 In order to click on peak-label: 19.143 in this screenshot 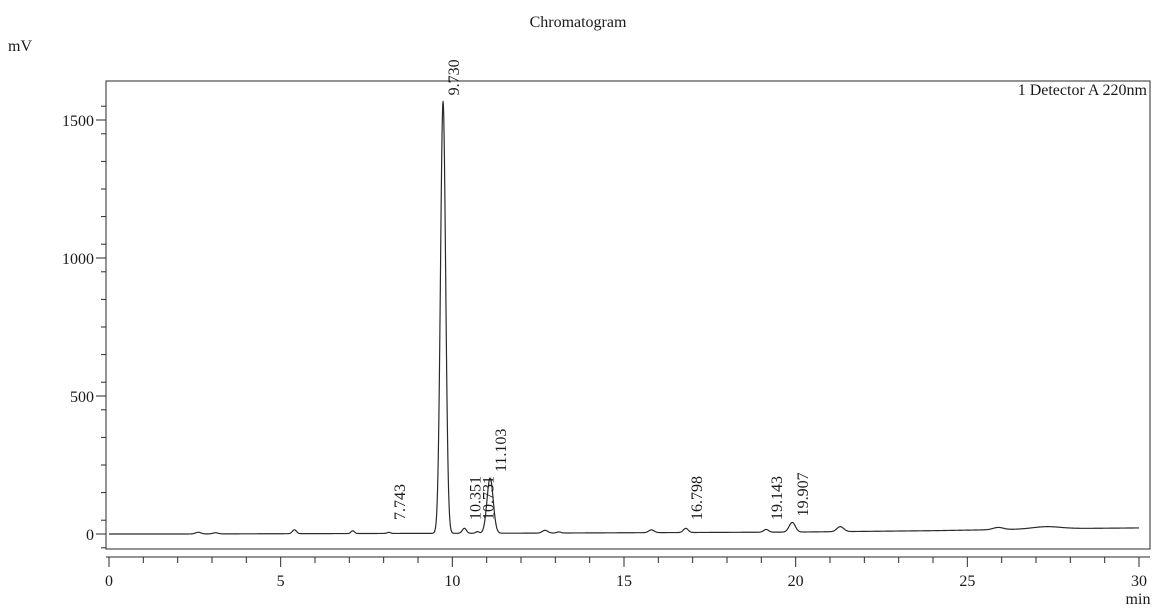, I will do `click(777, 498)`.